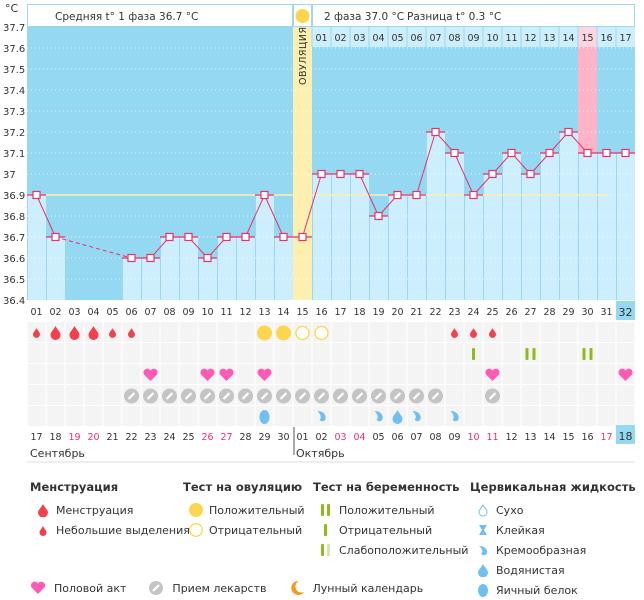 The width and height of the screenshot is (644, 600). What do you see at coordinates (511, 38) in the screenshot?
I see `phase2-day-label: 11` at bounding box center [511, 38].